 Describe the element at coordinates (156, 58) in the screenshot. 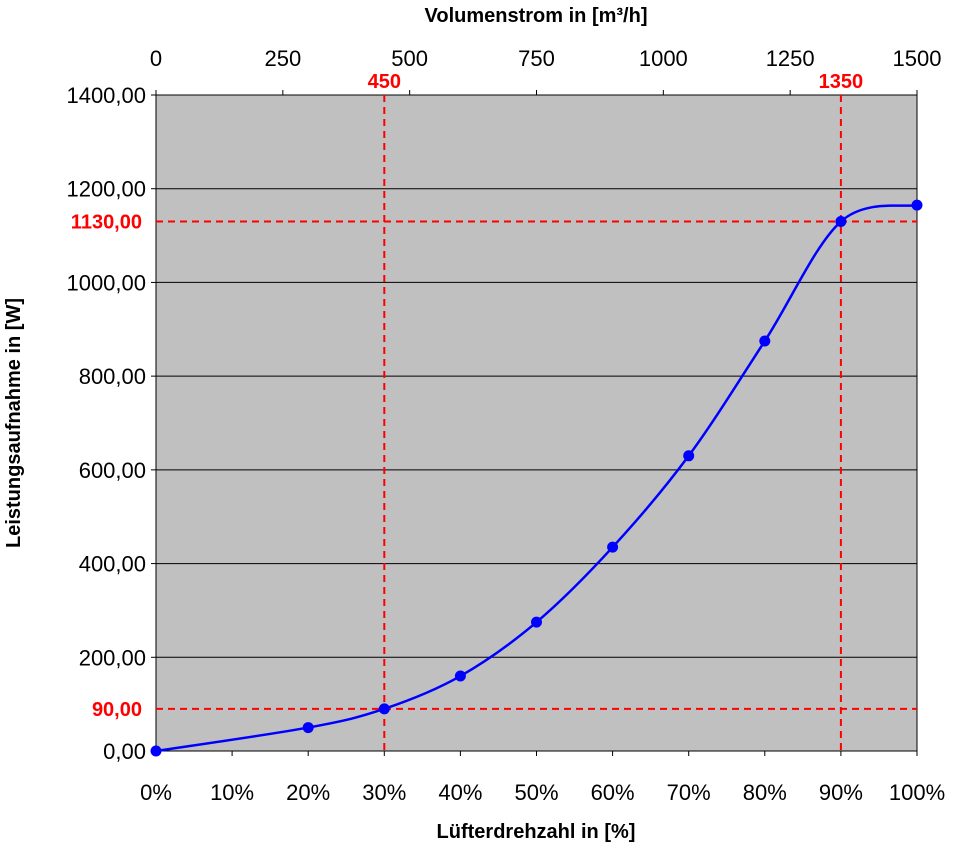

I see `top-x-tick-label: 0` at that location.